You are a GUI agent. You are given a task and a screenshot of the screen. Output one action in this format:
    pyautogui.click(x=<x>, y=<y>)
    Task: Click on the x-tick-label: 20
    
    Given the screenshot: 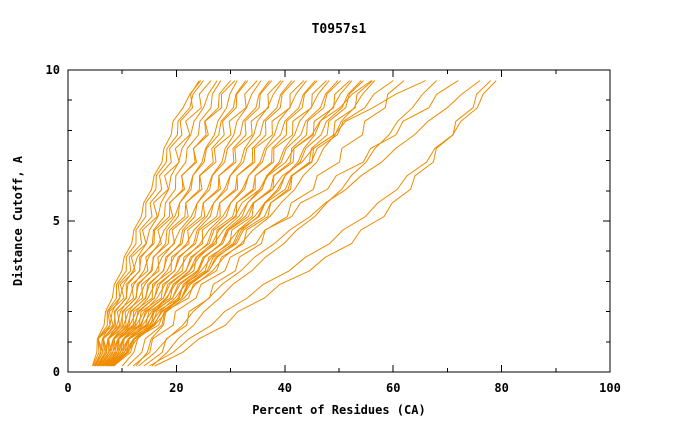 What is the action you would take?
    pyautogui.click(x=176, y=388)
    